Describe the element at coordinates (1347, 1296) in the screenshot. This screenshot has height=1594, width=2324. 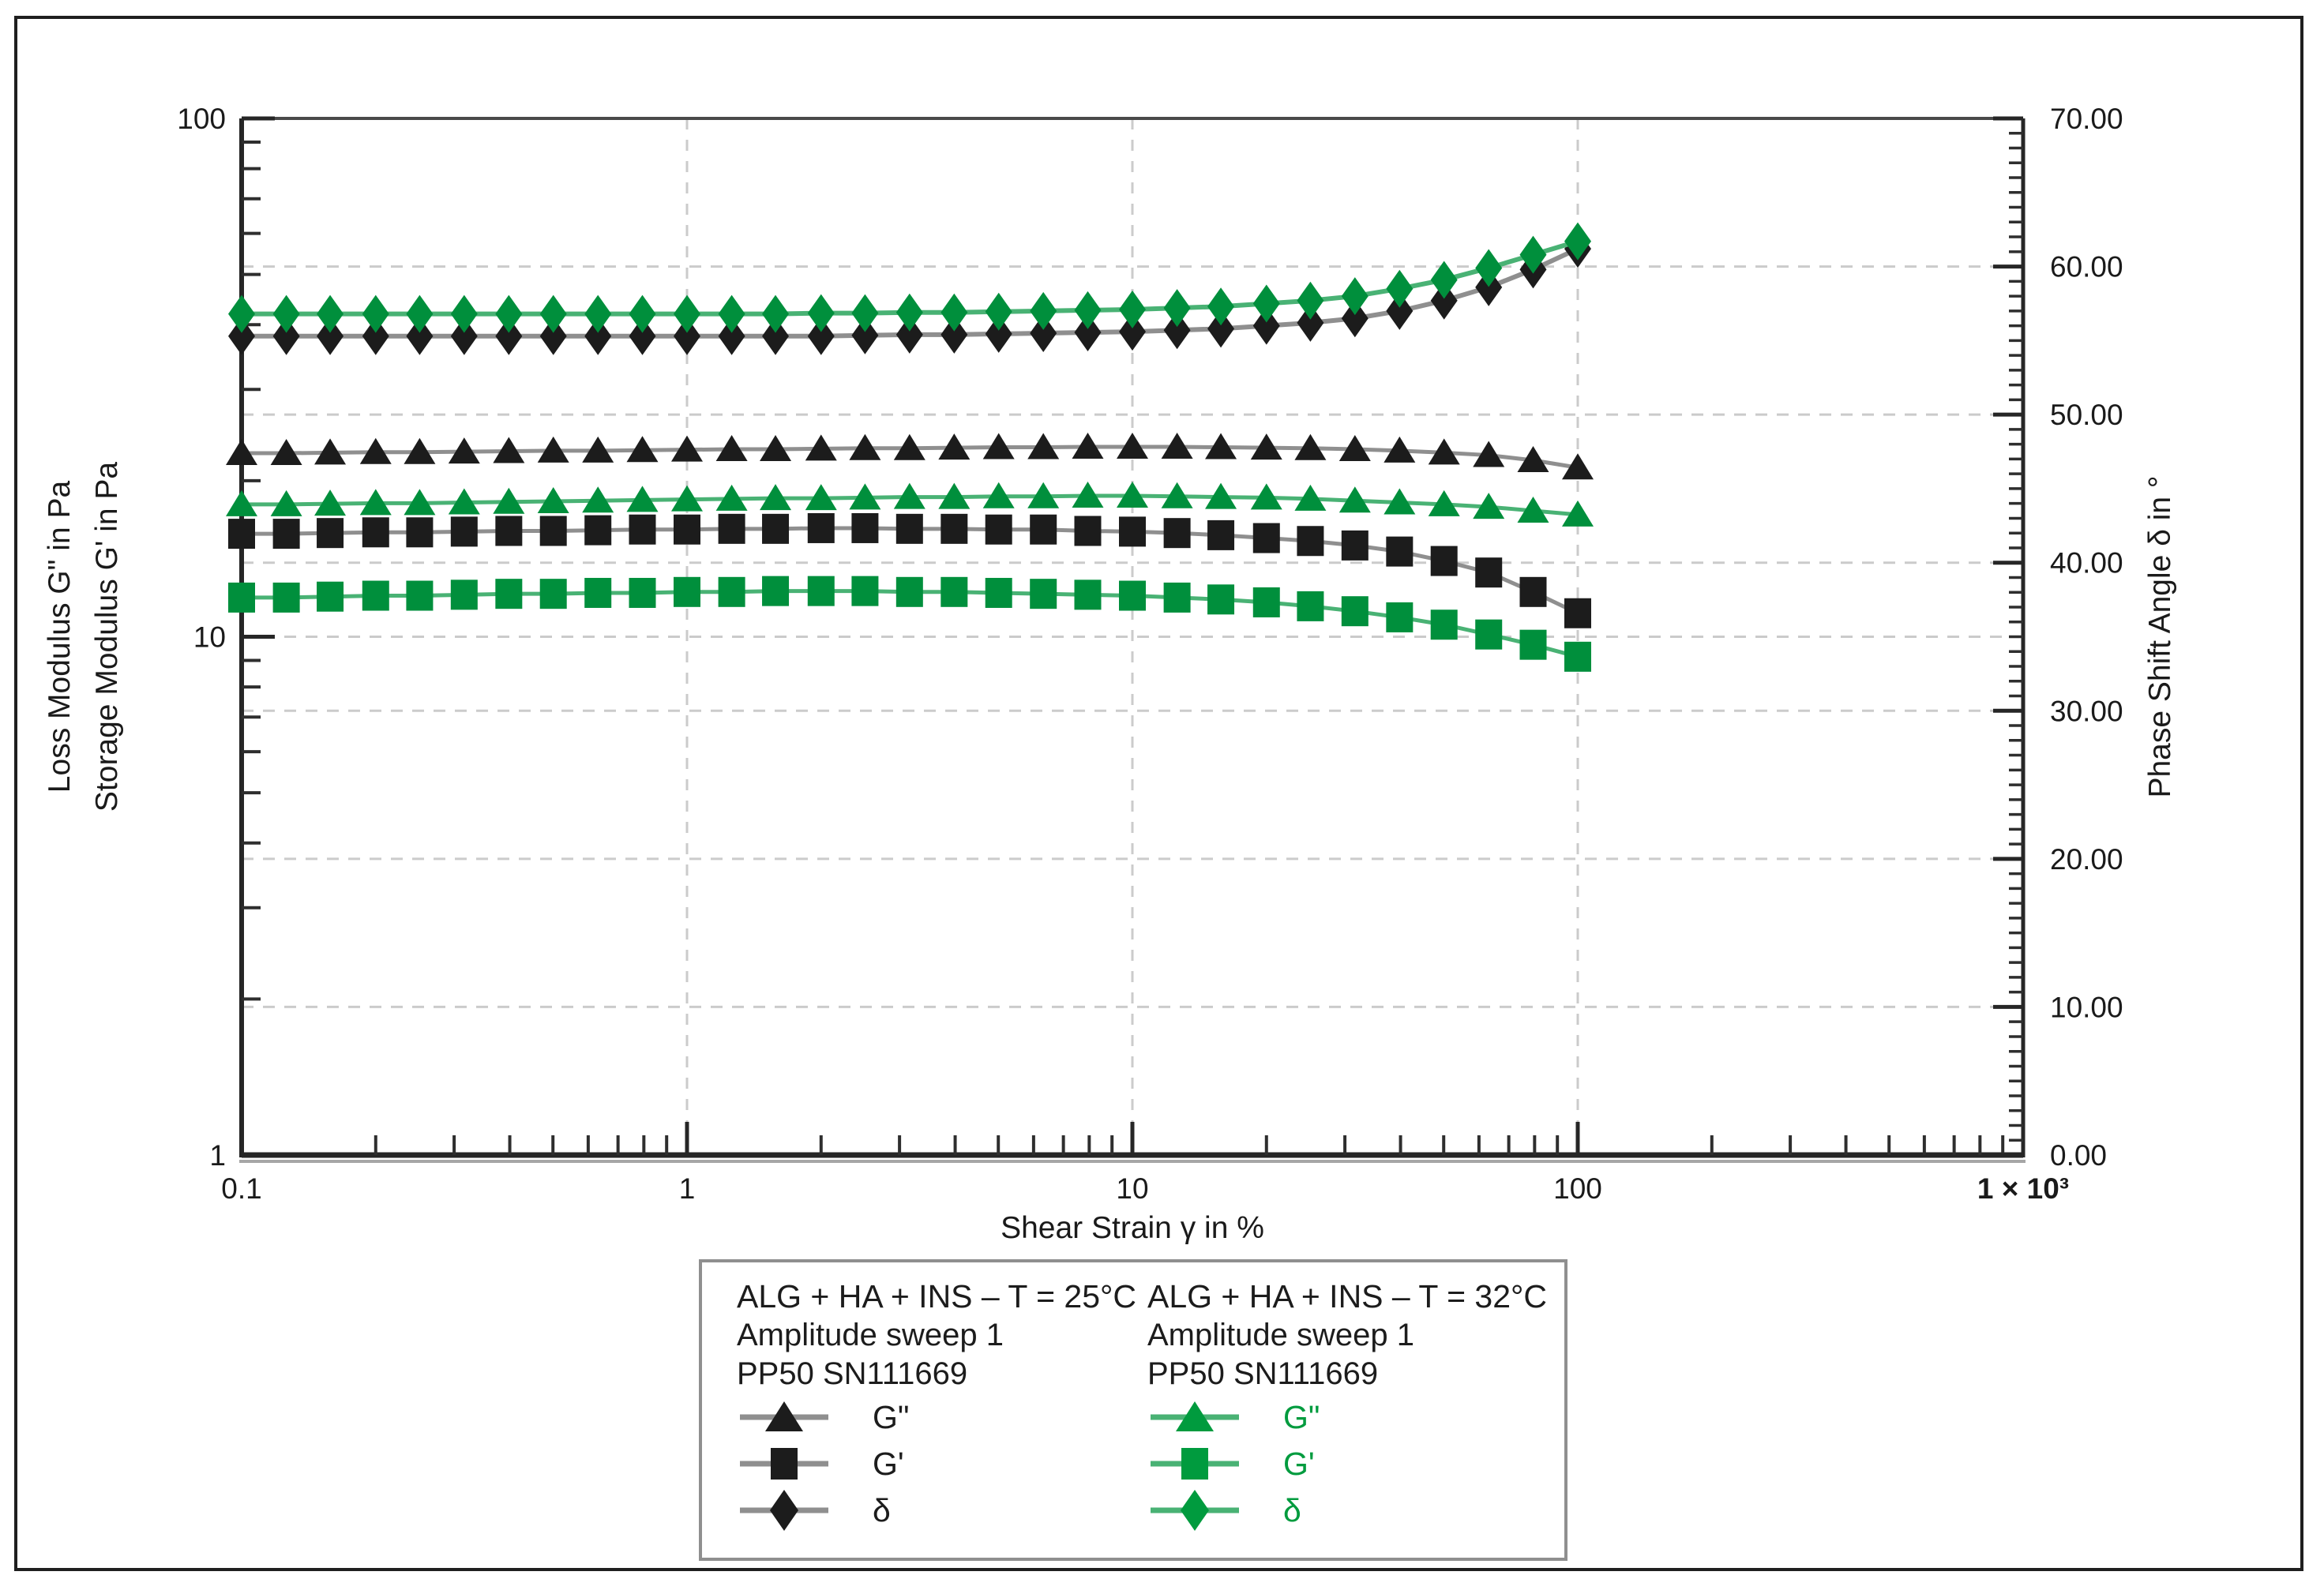
I see `legend-sample-title: ALG + HA + INS – T = 32°C` at that location.